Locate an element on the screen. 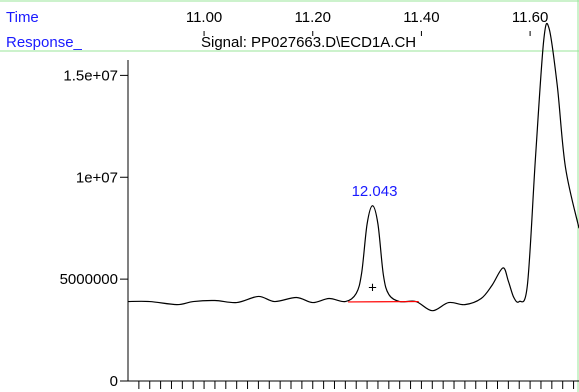 This screenshot has height=392, width=579. y-axis-ticks: 0 5000000 1e+07 1.5e+07 is located at coordinates (94, 228).